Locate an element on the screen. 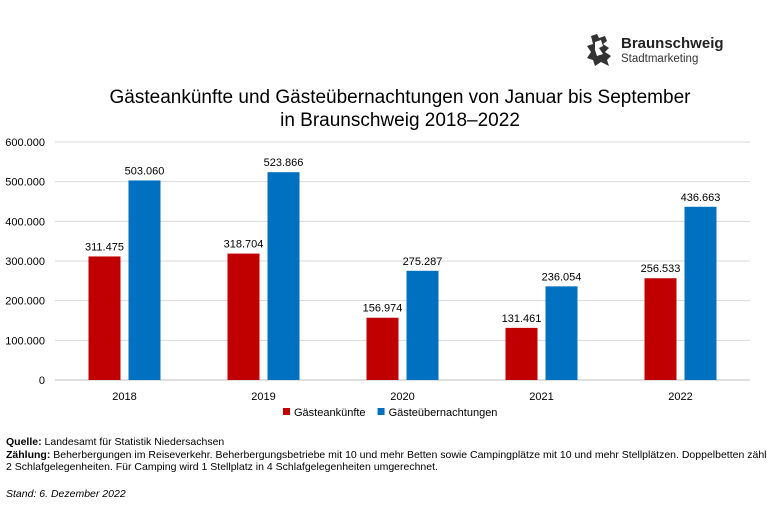 The width and height of the screenshot is (767, 512). braunschweig-lion-icon is located at coordinates (599, 50).